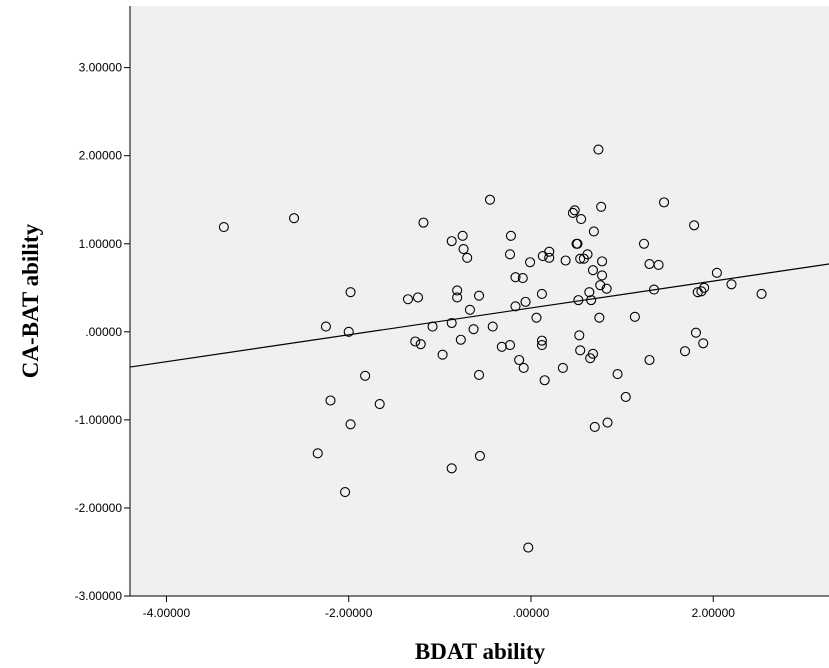 The width and height of the screenshot is (829, 668). What do you see at coordinates (167, 613) in the screenshot?
I see `x-tick-label: -4.00000` at bounding box center [167, 613].